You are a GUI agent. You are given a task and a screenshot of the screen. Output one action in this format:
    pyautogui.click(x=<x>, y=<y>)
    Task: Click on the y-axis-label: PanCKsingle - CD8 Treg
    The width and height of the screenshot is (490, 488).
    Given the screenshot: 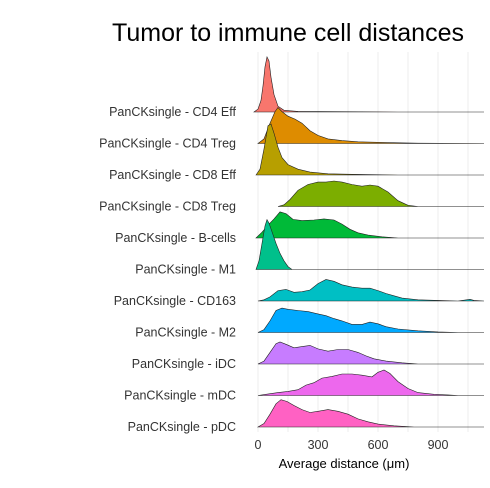 What is the action you would take?
    pyautogui.click(x=167, y=207)
    